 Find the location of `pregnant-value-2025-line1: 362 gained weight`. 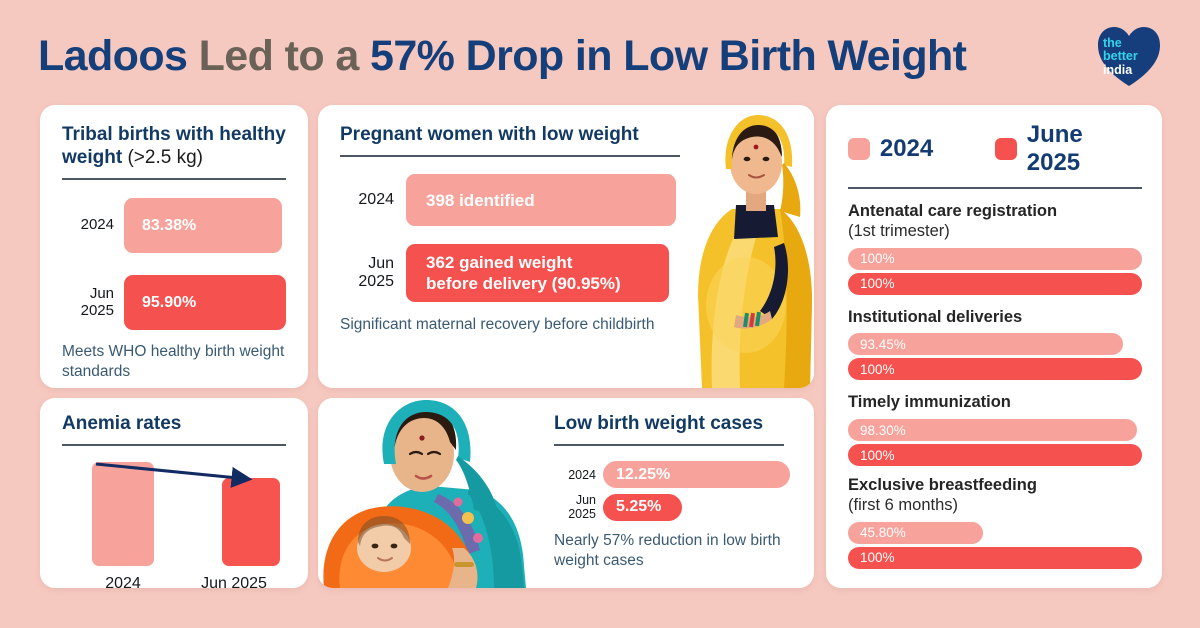

pregnant-value-2025-line1: 362 gained weight is located at coordinates (499, 262).